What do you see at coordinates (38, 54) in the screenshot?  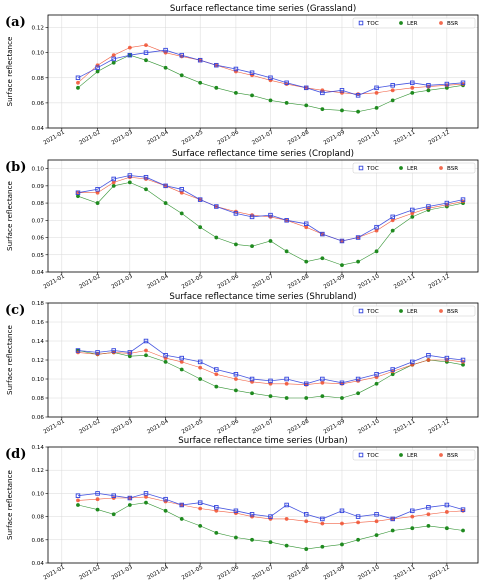 I see `y-tick-label: 0.10` at bounding box center [38, 54].